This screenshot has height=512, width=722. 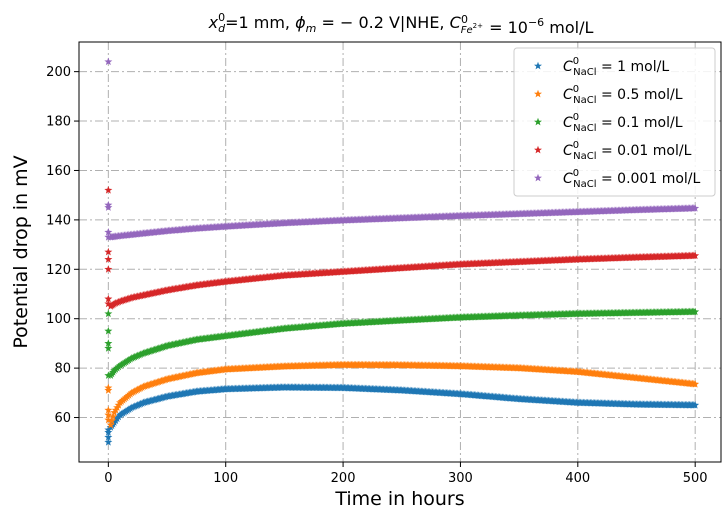 What do you see at coordinates (623, 95) in the screenshot?
I see `legend-label: C0 NaCl = 0.5 mol/L` at bounding box center [623, 95].